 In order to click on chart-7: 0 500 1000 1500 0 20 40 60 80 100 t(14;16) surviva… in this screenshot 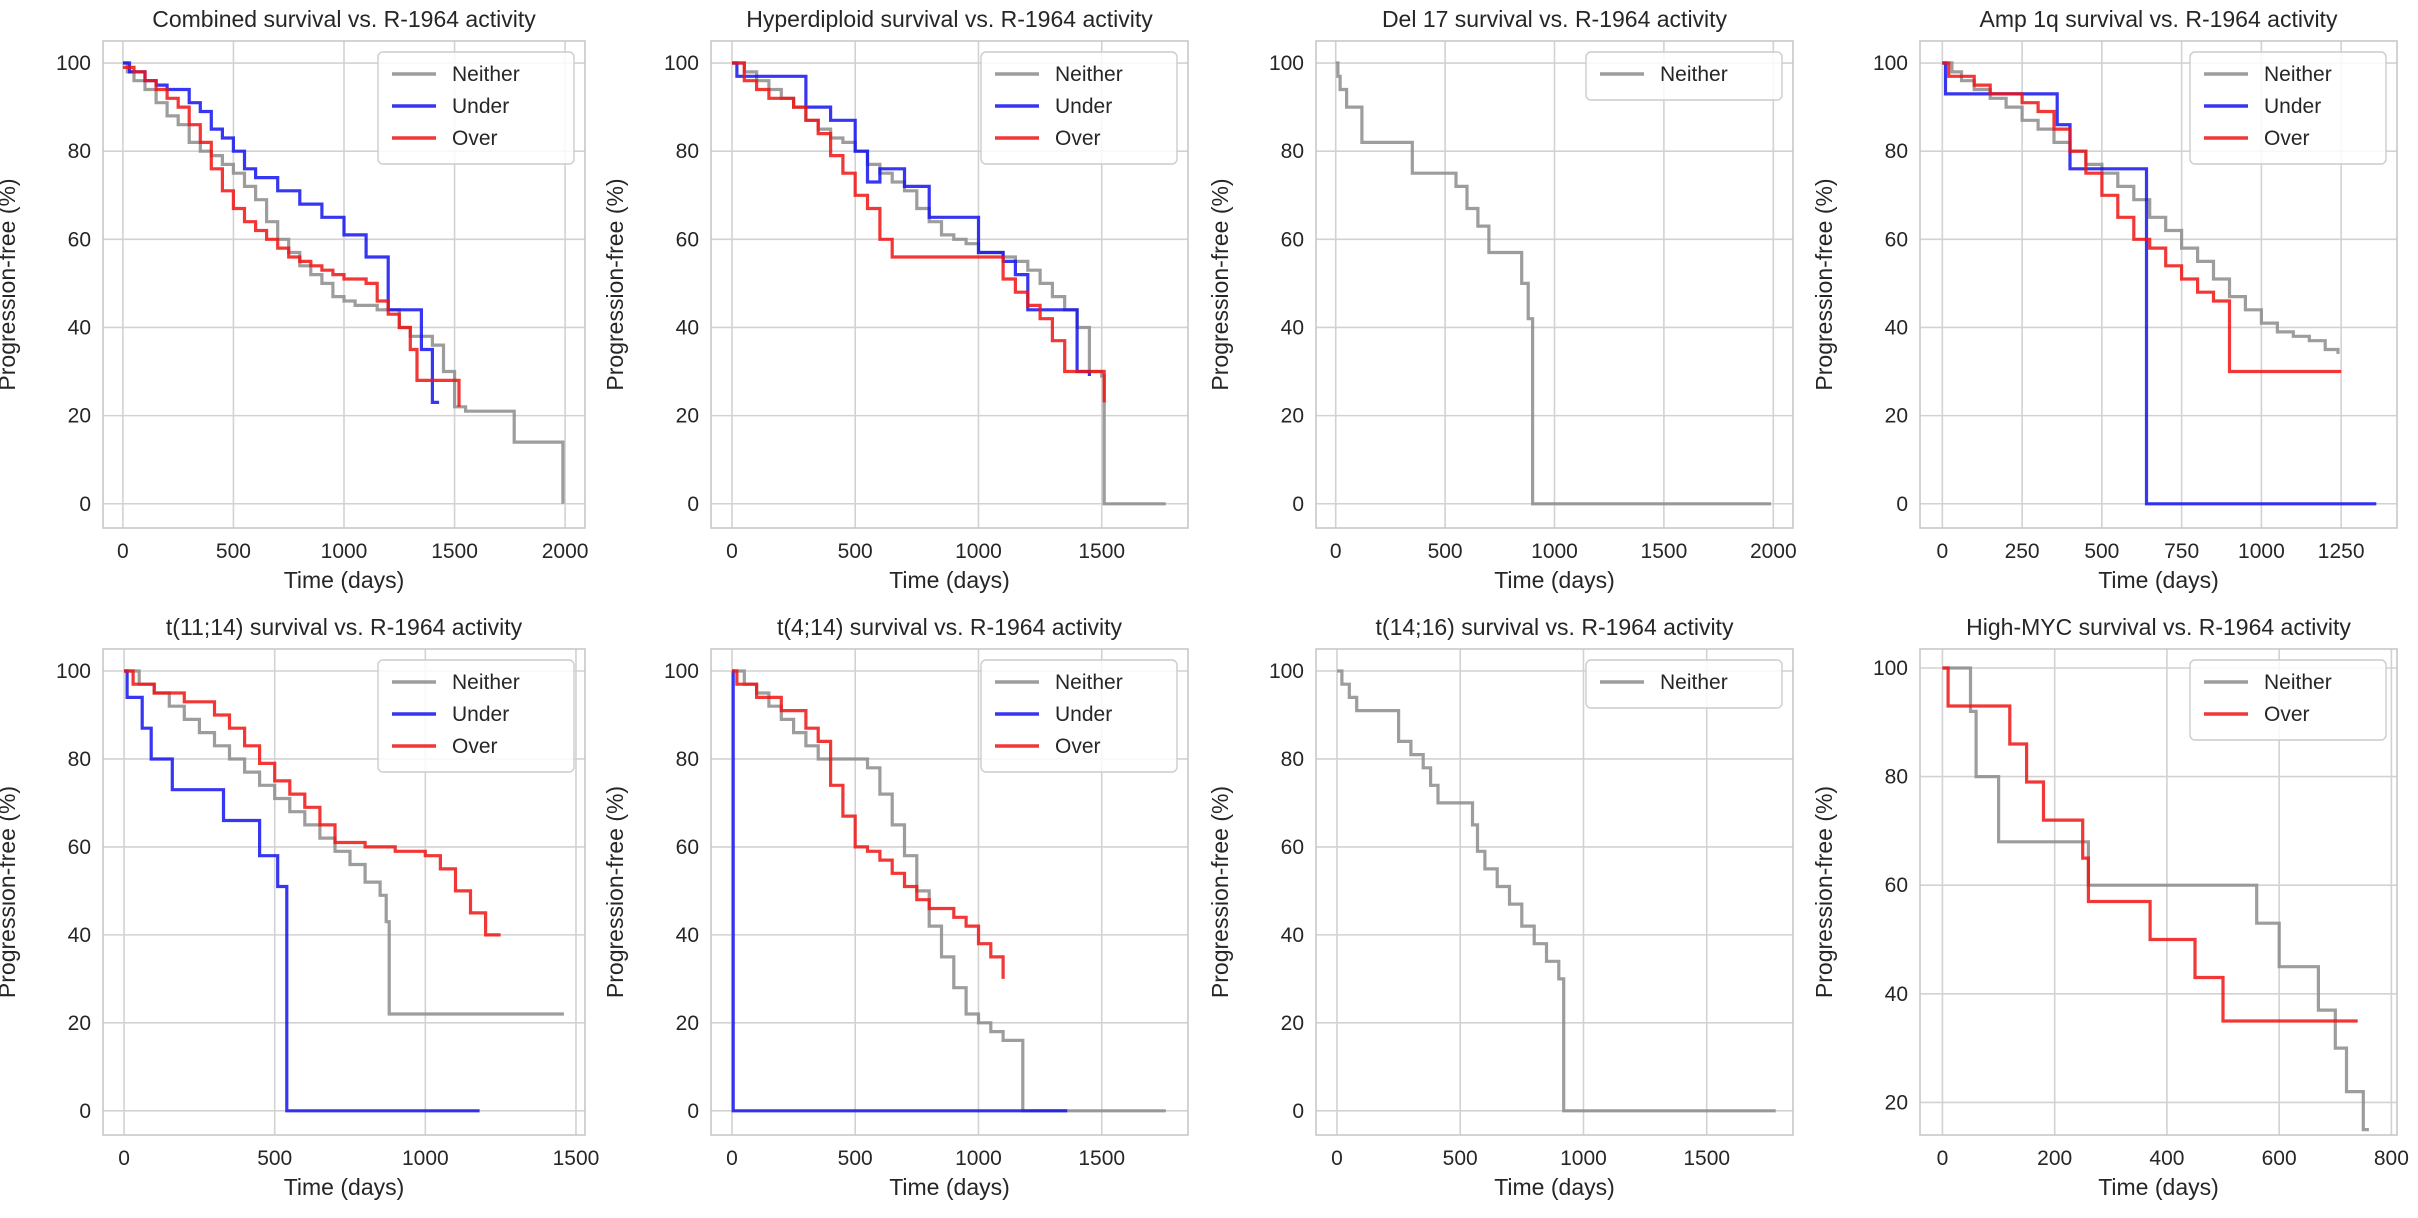, I will do `click(1500, 907)`.